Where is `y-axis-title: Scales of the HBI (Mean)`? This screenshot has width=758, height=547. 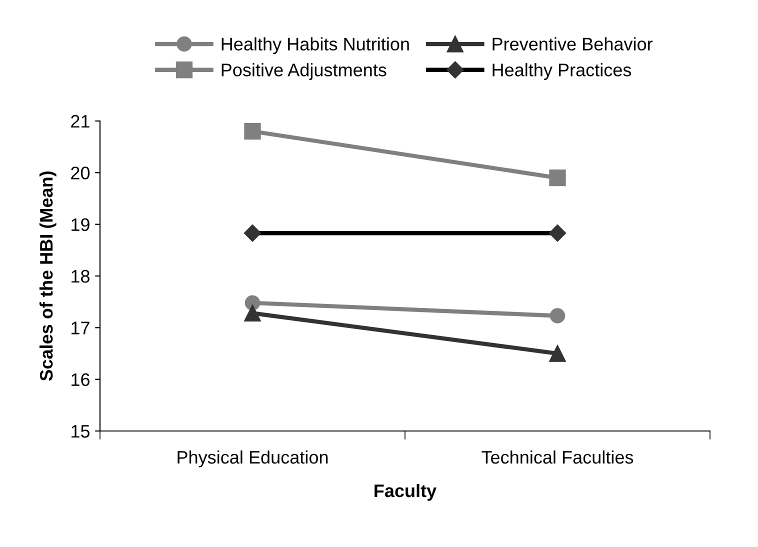 y-axis-title: Scales of the HBI (Mean) is located at coordinates (47, 276).